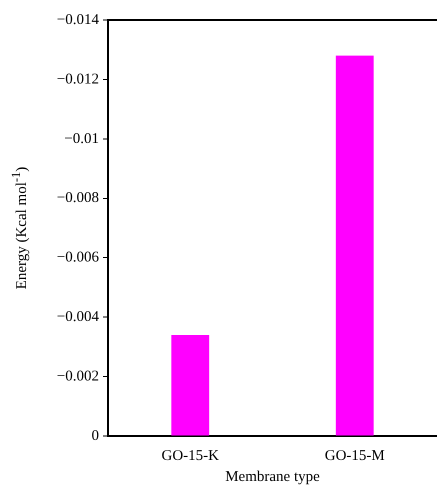  What do you see at coordinates (354, 456) in the screenshot?
I see `x-tick-label: GO-15-M` at bounding box center [354, 456].